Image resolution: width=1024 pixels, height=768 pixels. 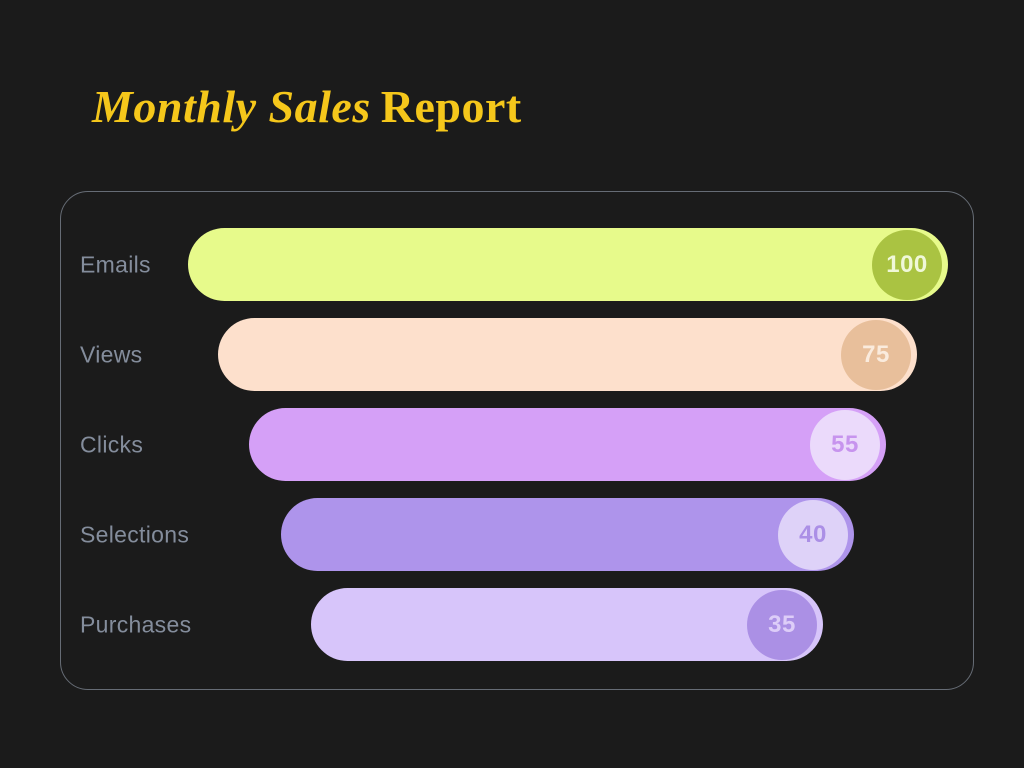 What do you see at coordinates (907, 264) in the screenshot?
I see `value-badge-emails: 100` at bounding box center [907, 264].